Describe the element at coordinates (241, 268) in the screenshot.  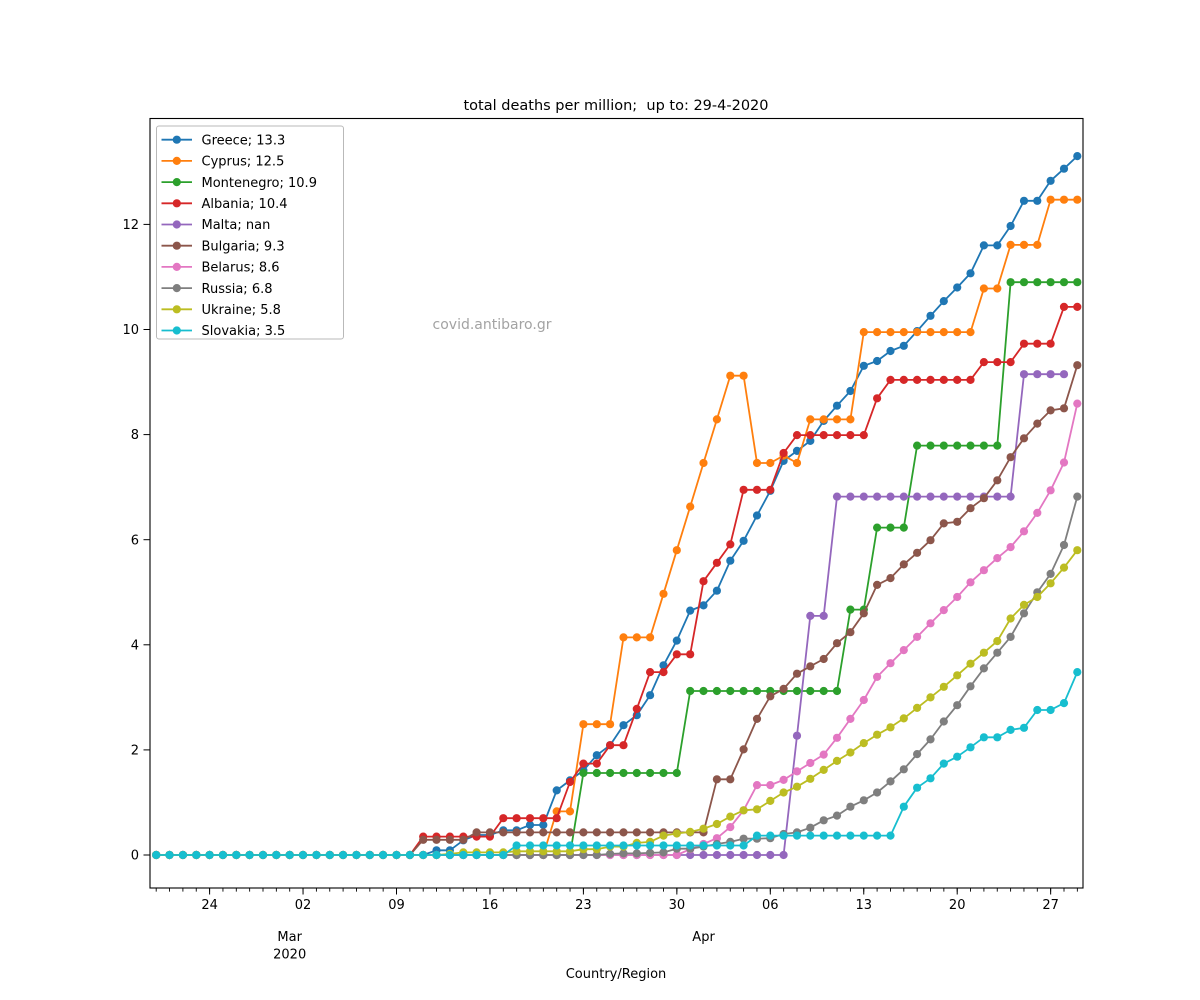
I see `legend-label: Belarus; 8.6` at that location.